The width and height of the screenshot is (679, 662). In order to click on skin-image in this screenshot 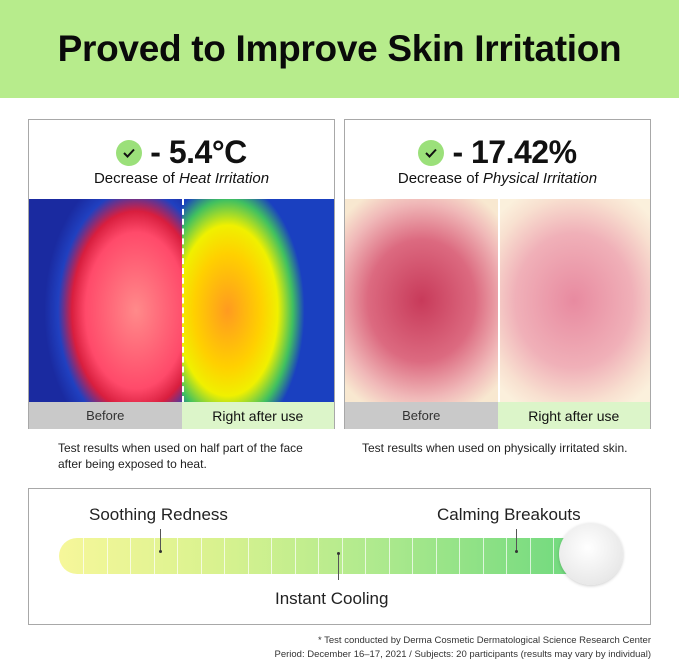, I will do `click(497, 300)`.